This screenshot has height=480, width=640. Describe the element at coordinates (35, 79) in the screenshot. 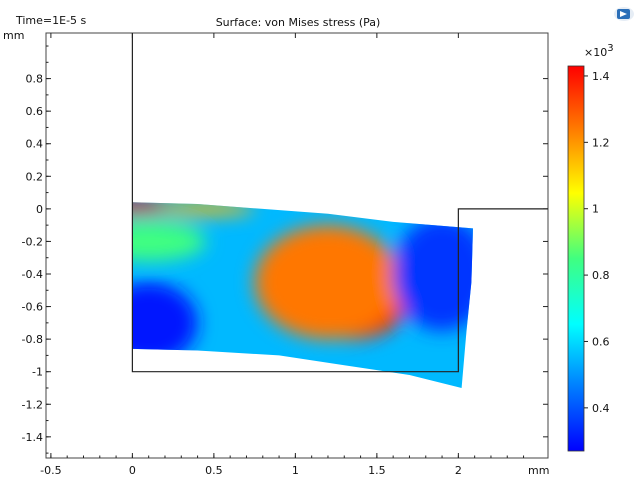

I see `y-tick-label: 0.8` at that location.